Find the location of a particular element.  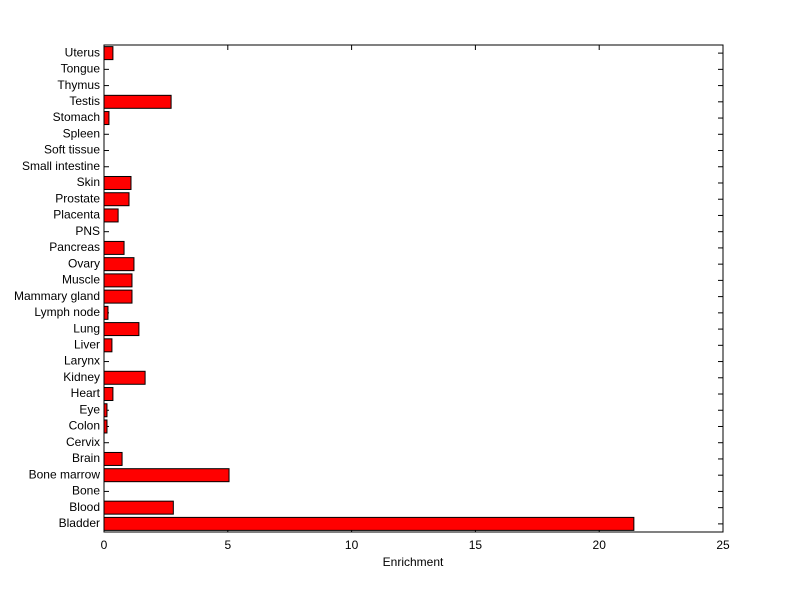

x-tick-label: 10 is located at coordinates (352, 545).